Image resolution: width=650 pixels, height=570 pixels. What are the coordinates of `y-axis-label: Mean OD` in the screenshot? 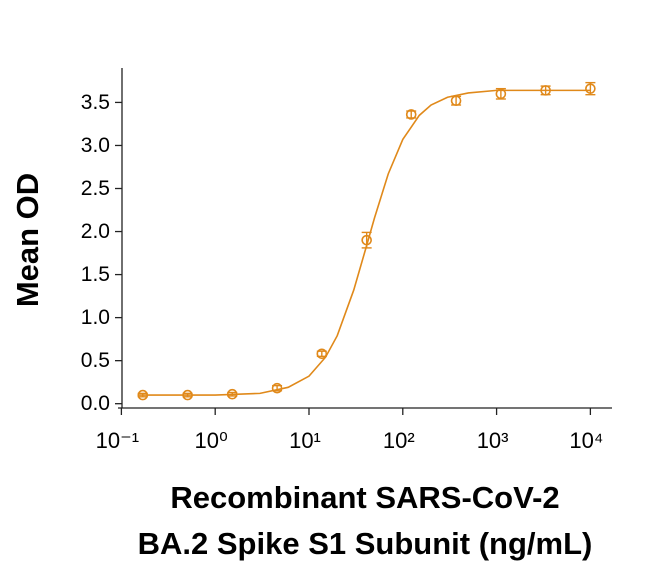 It's located at (27, 240).